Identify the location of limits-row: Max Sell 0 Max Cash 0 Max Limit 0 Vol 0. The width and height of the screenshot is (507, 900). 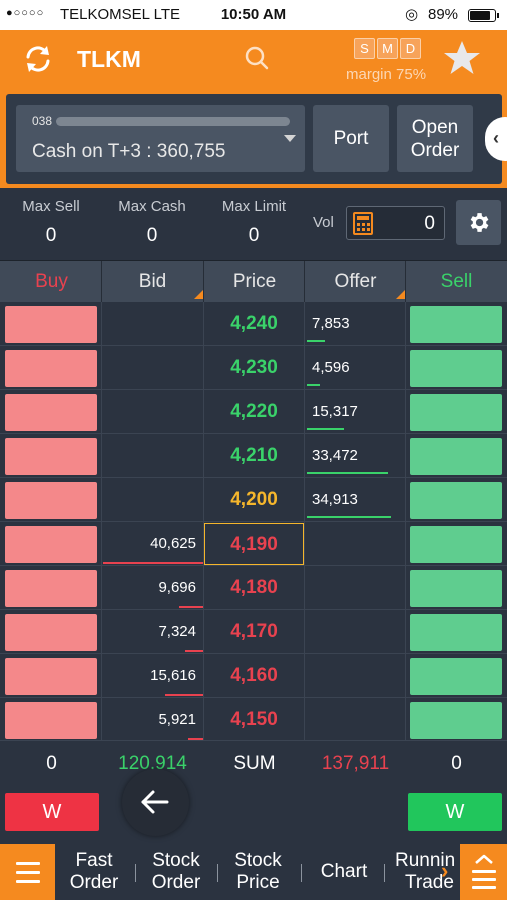
(253, 224).